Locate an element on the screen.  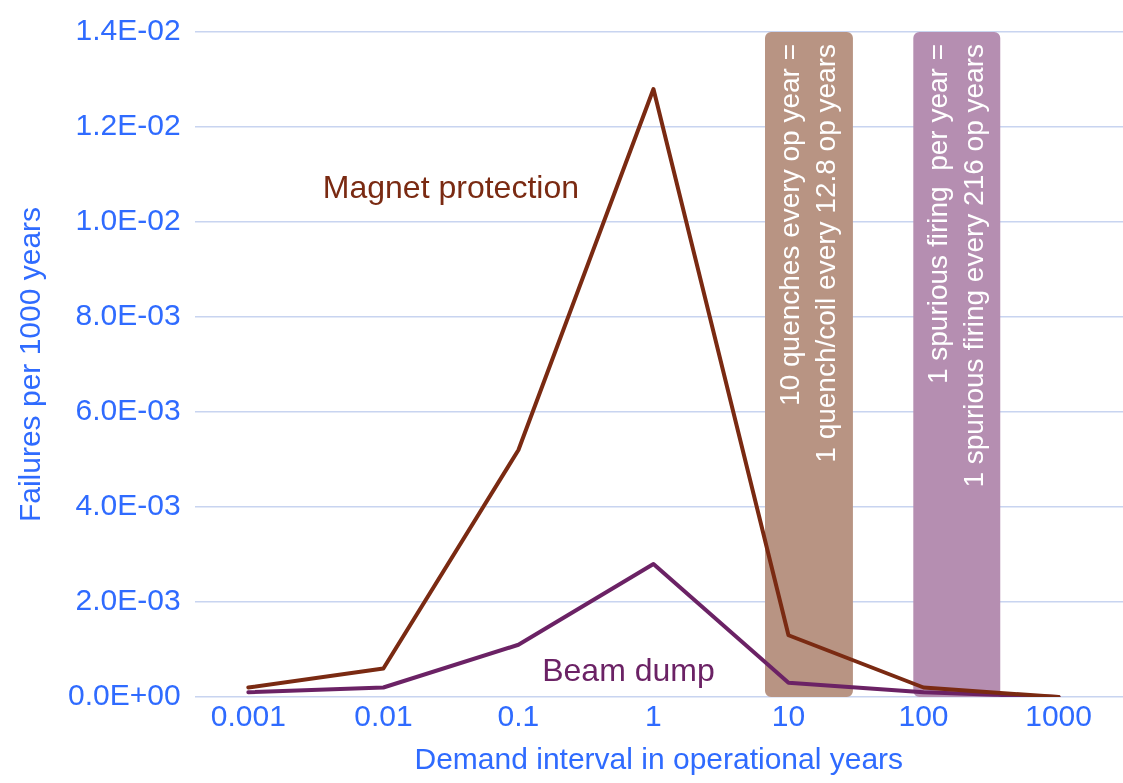
x-tick-label: 0.01 is located at coordinates (383, 716).